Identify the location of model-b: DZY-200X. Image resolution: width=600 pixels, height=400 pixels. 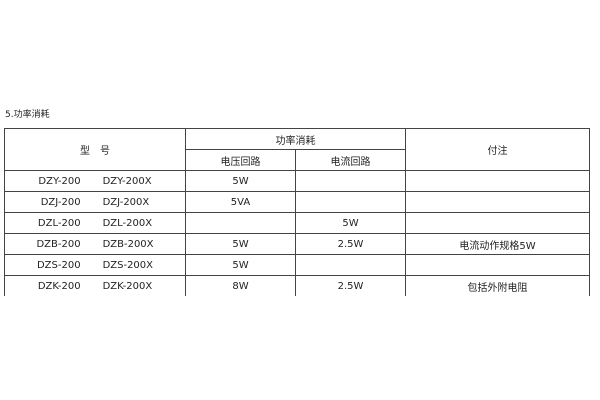
(127, 181).